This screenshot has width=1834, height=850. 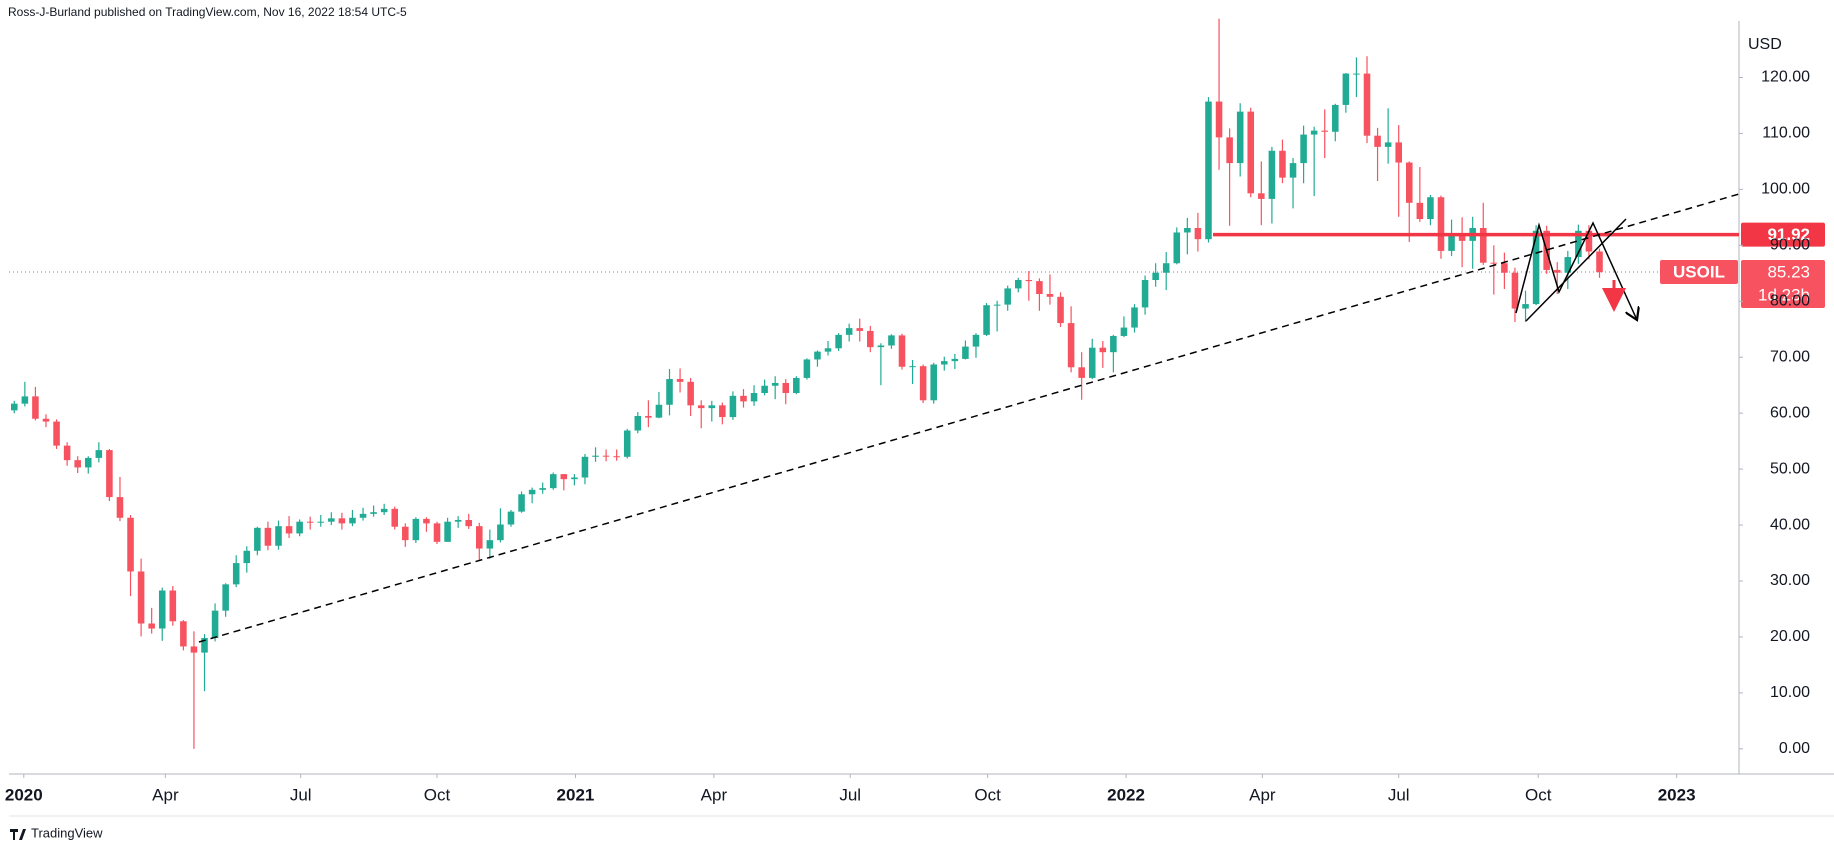 What do you see at coordinates (1790, 468) in the screenshot?
I see `y-tick-label: 50.00` at bounding box center [1790, 468].